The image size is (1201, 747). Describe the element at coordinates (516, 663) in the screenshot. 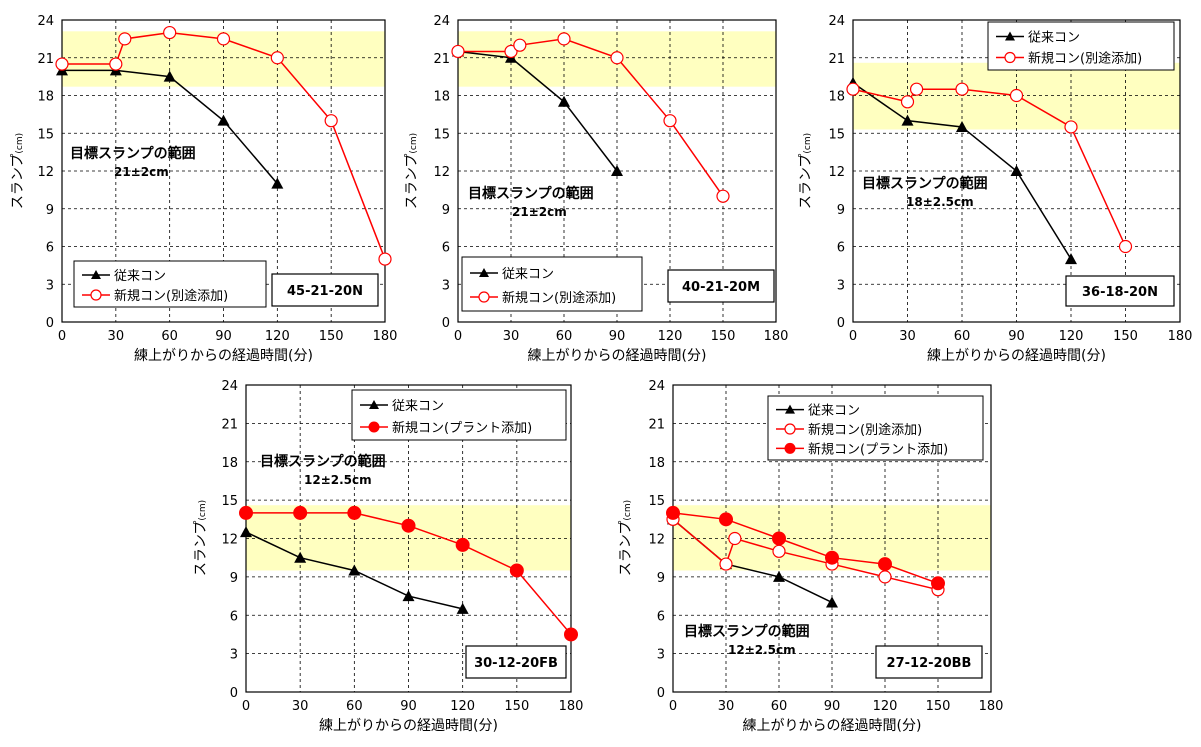

I see `mix-code-label: 30-12-20FB` at that location.